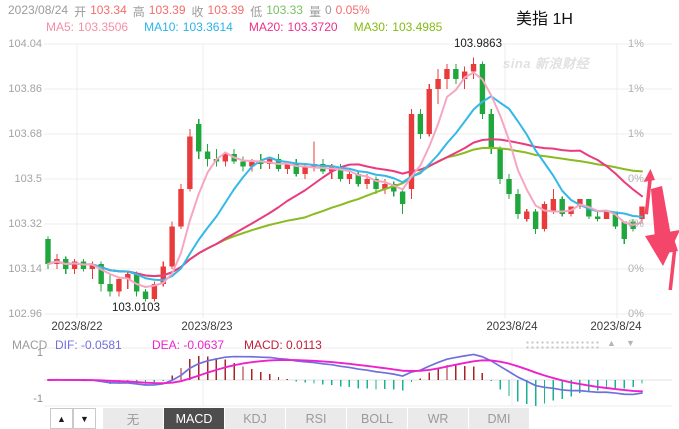 This screenshot has height=429, width=679. What do you see at coordinates (133, 418) in the screenshot?
I see `tab-none: 无` at bounding box center [133, 418].